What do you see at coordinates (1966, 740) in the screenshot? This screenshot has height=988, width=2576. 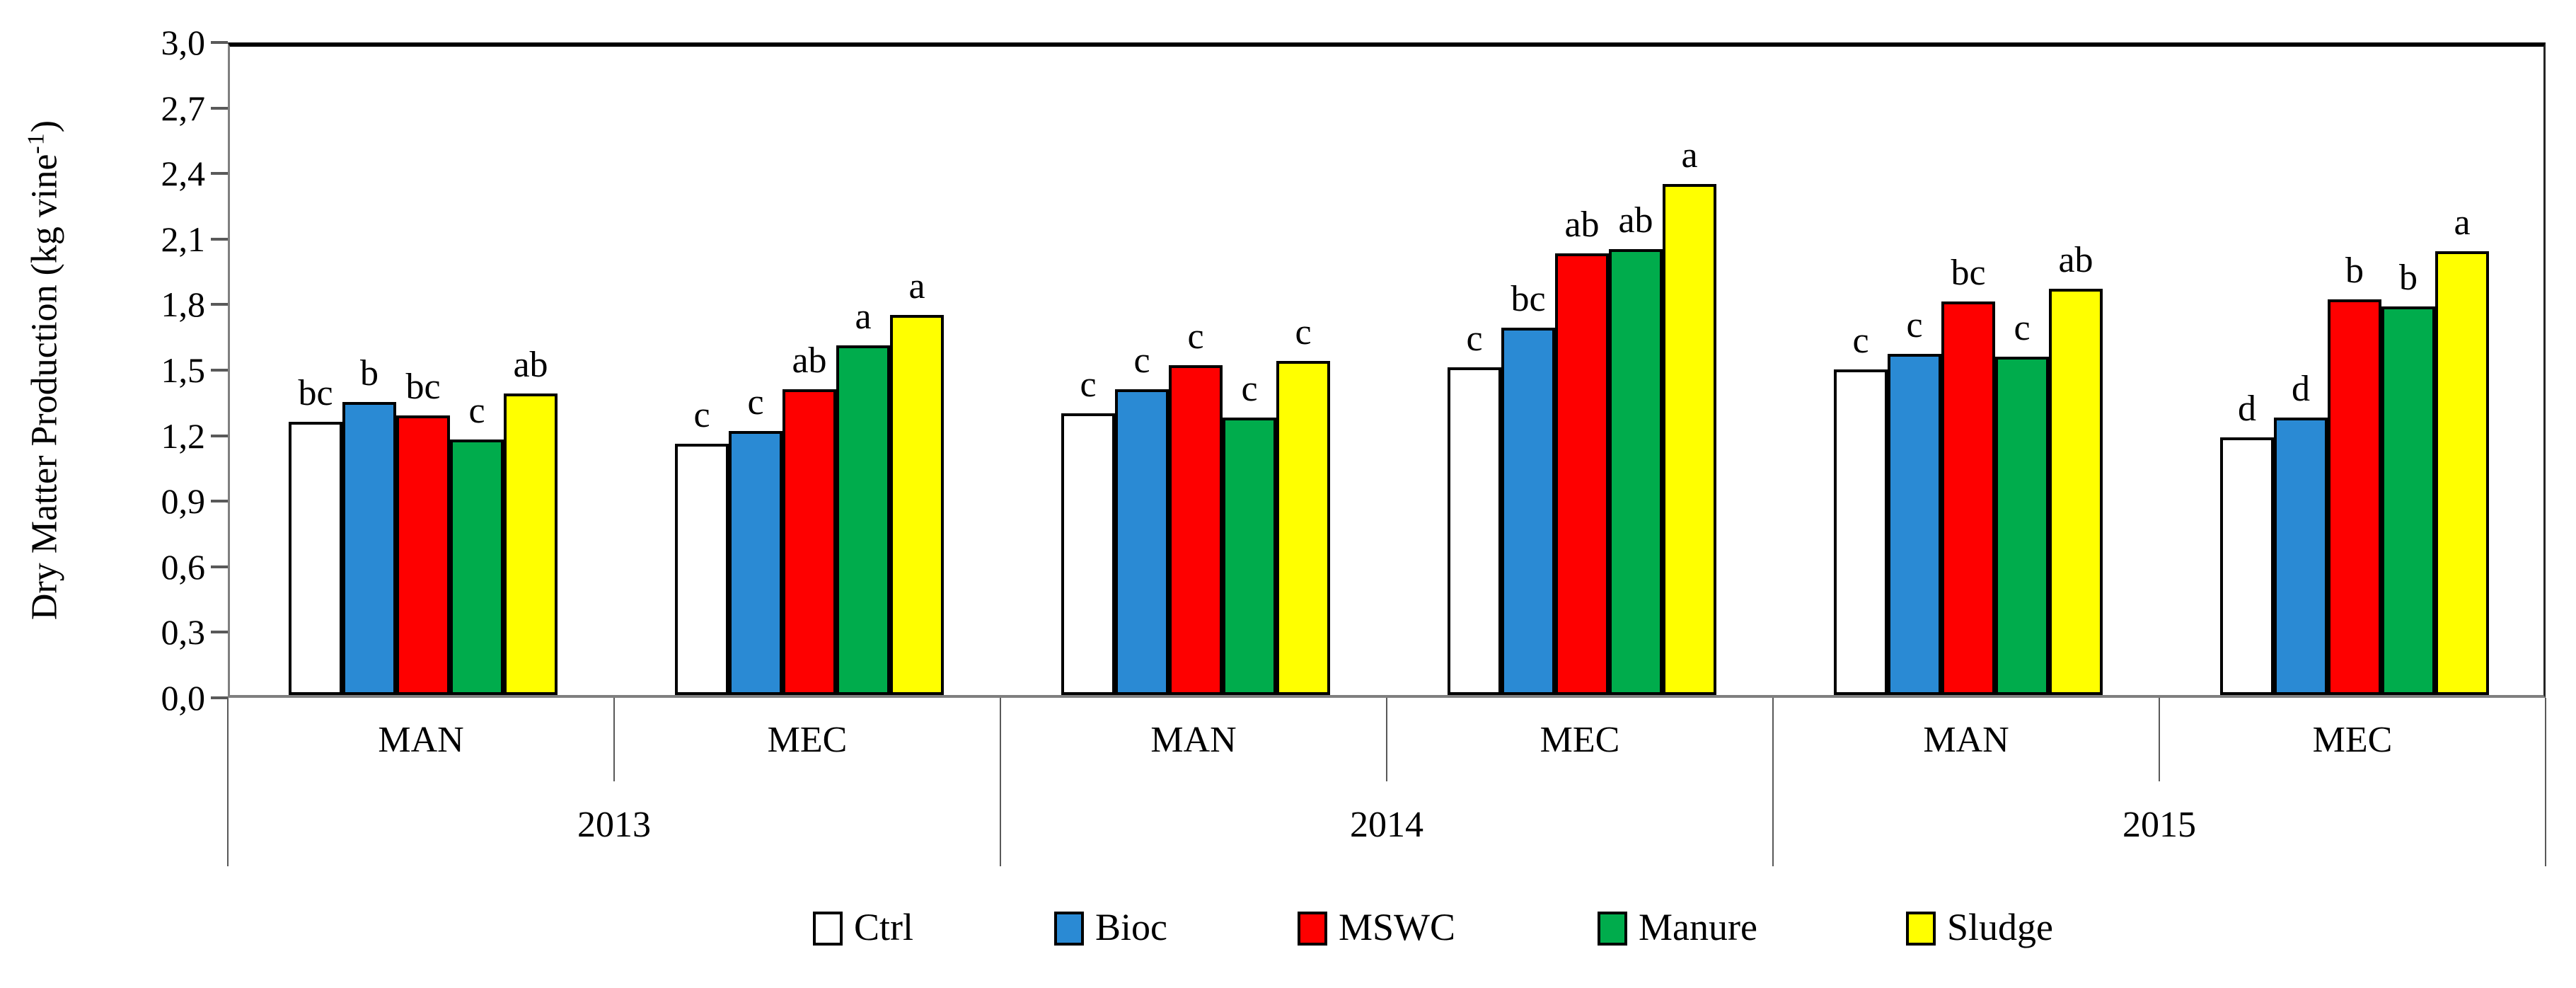 I see `x-label-man-2015: MAN` at bounding box center [1966, 740].